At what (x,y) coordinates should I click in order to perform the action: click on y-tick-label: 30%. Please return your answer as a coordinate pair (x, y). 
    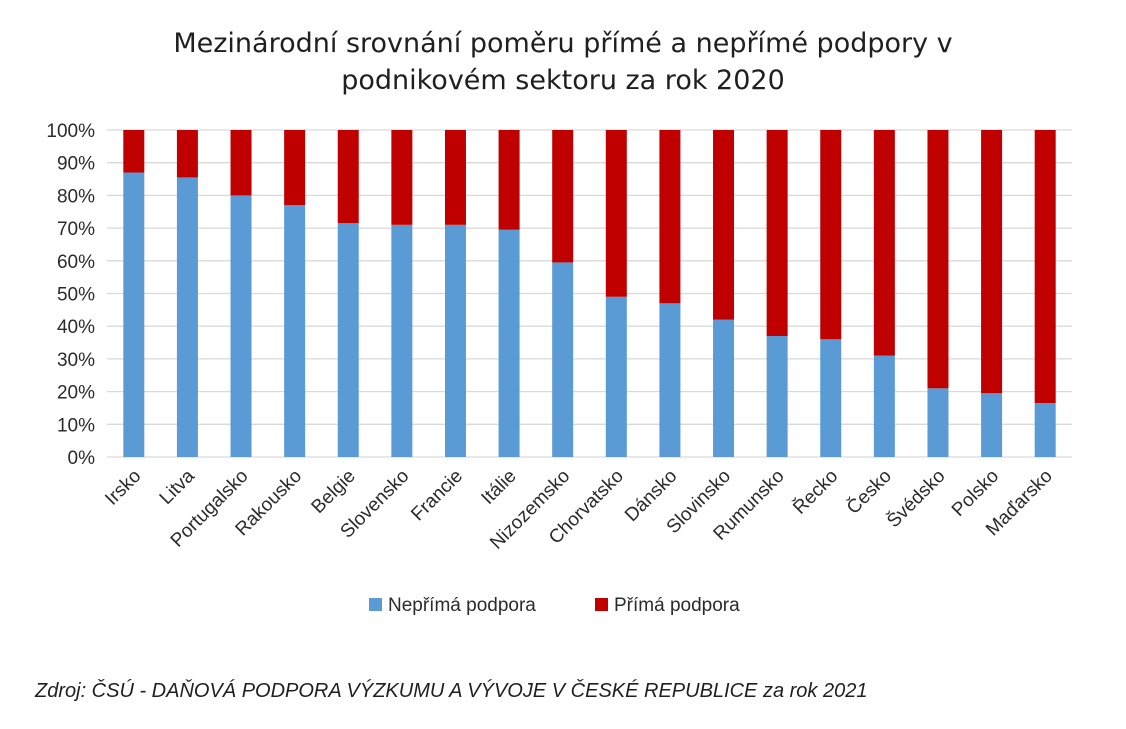
    Looking at the image, I should click on (76, 360).